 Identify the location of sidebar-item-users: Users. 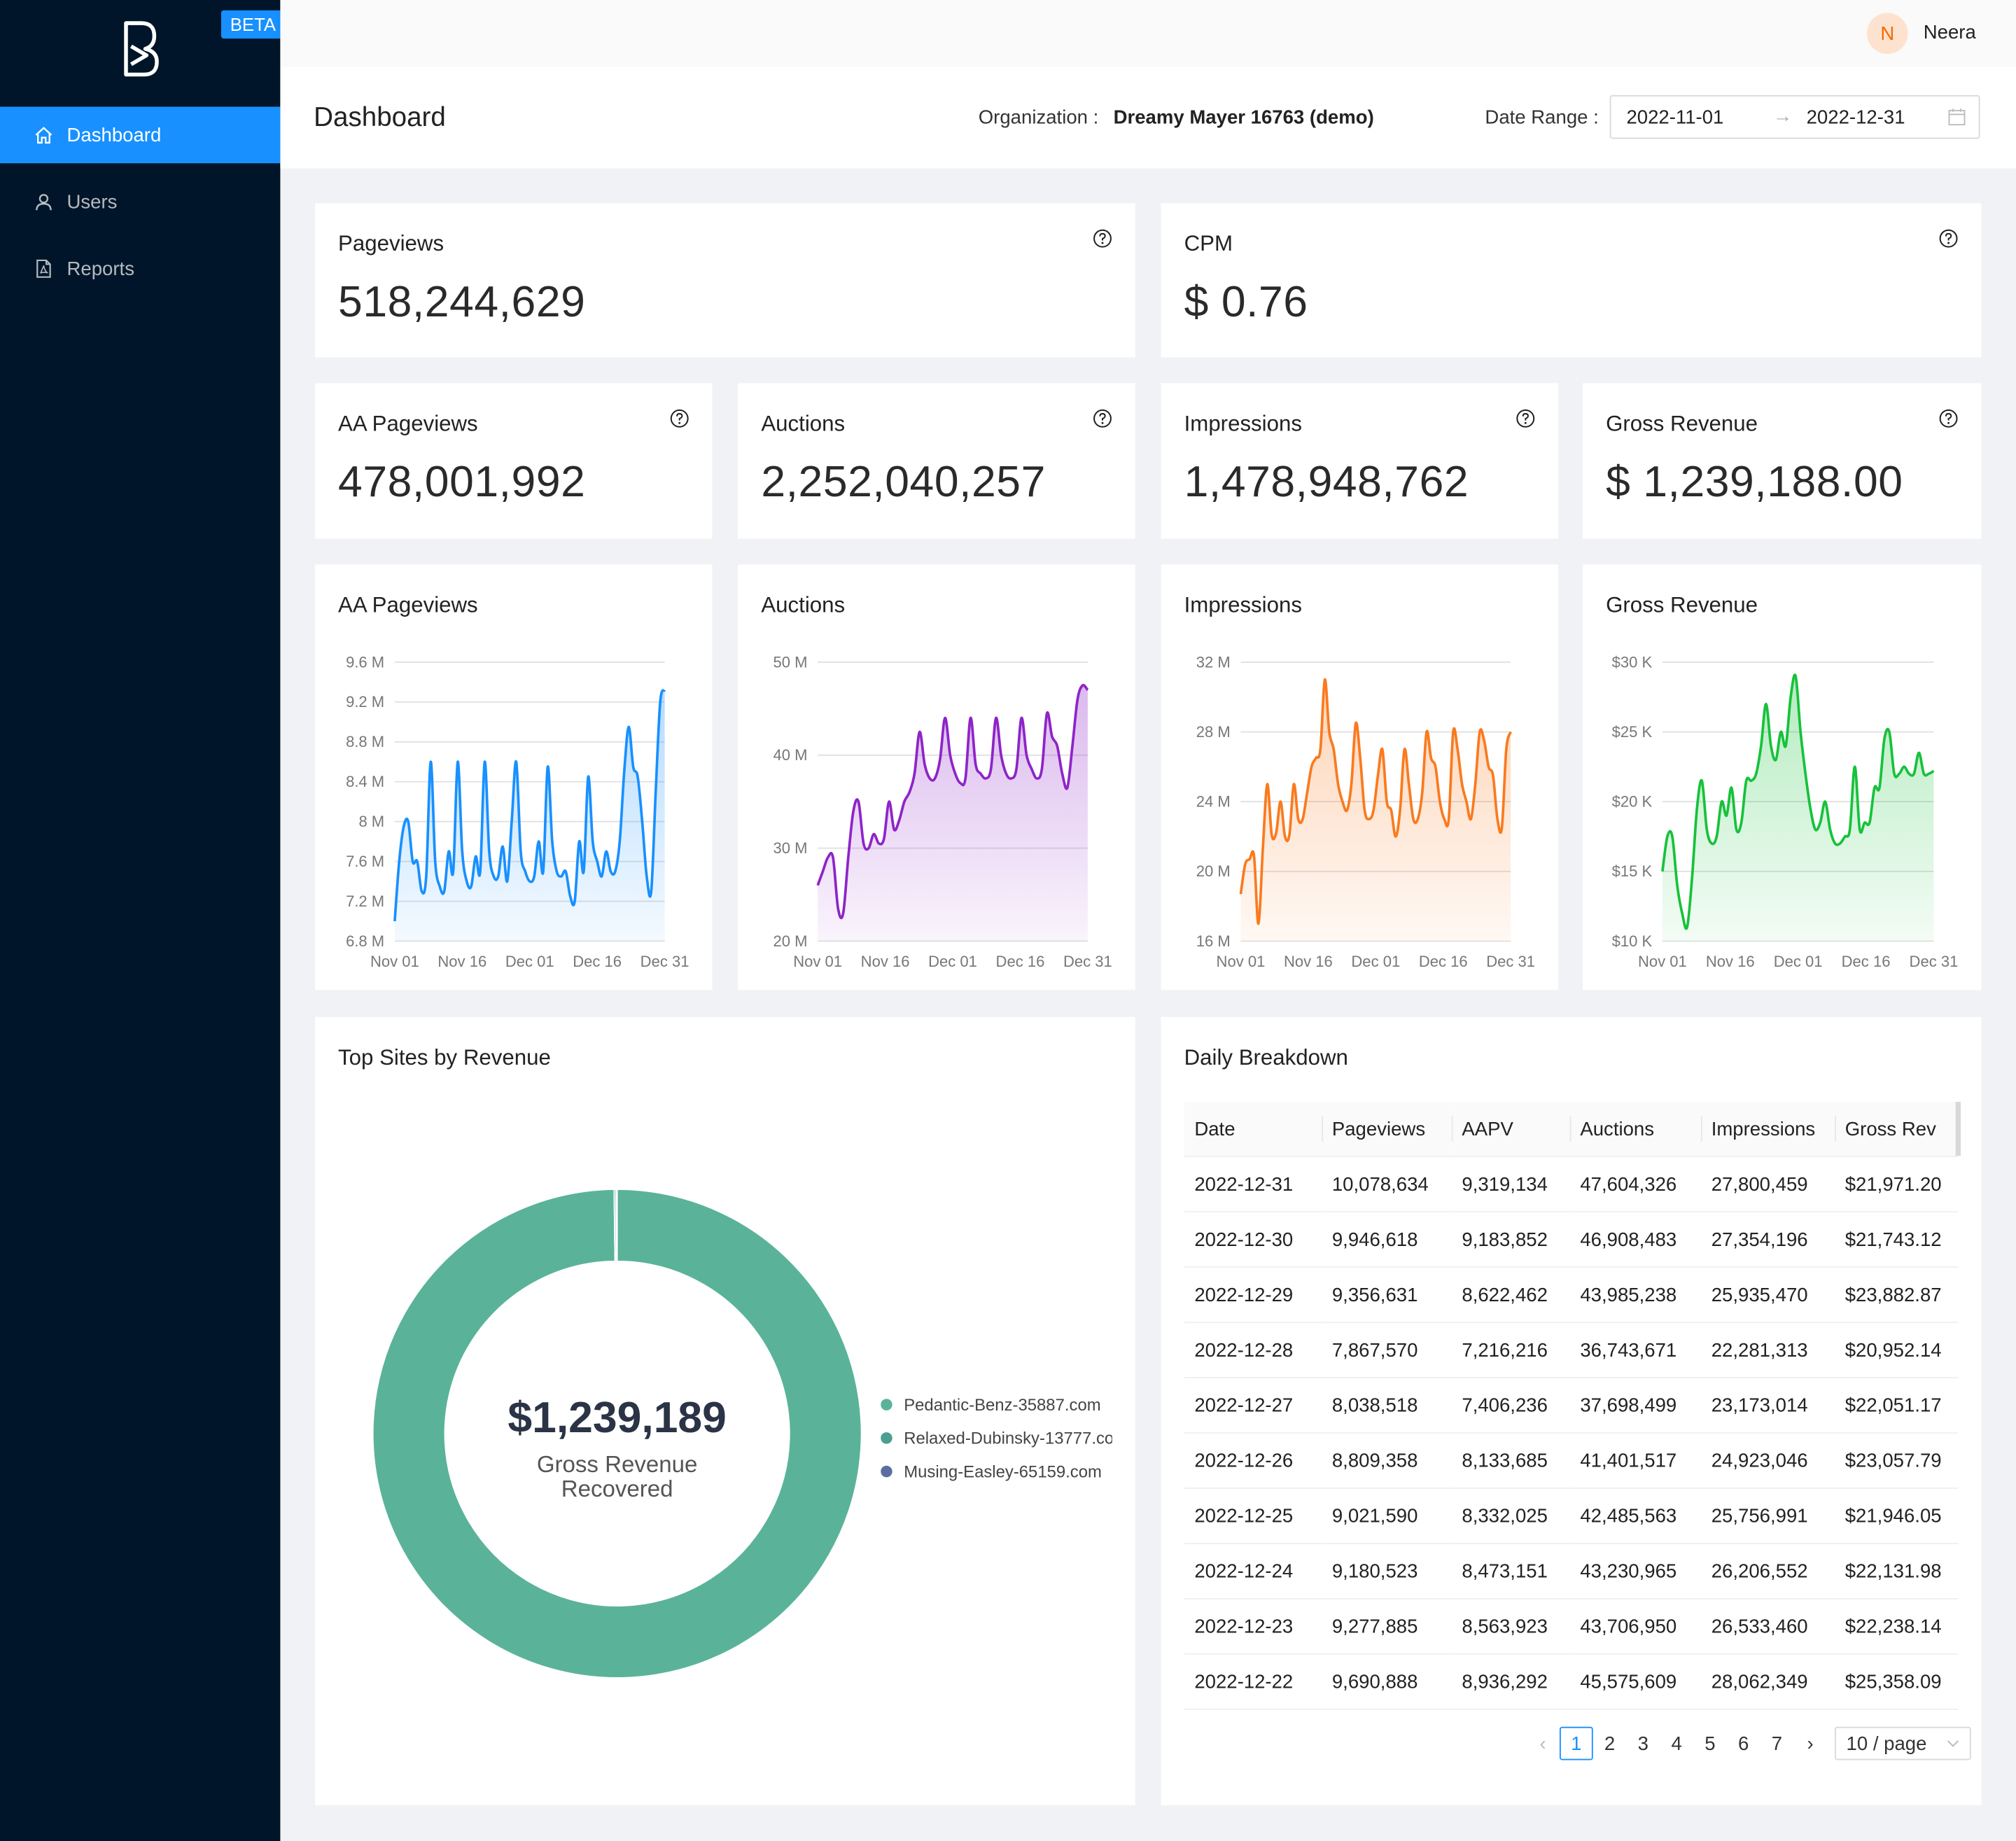
(140, 202).